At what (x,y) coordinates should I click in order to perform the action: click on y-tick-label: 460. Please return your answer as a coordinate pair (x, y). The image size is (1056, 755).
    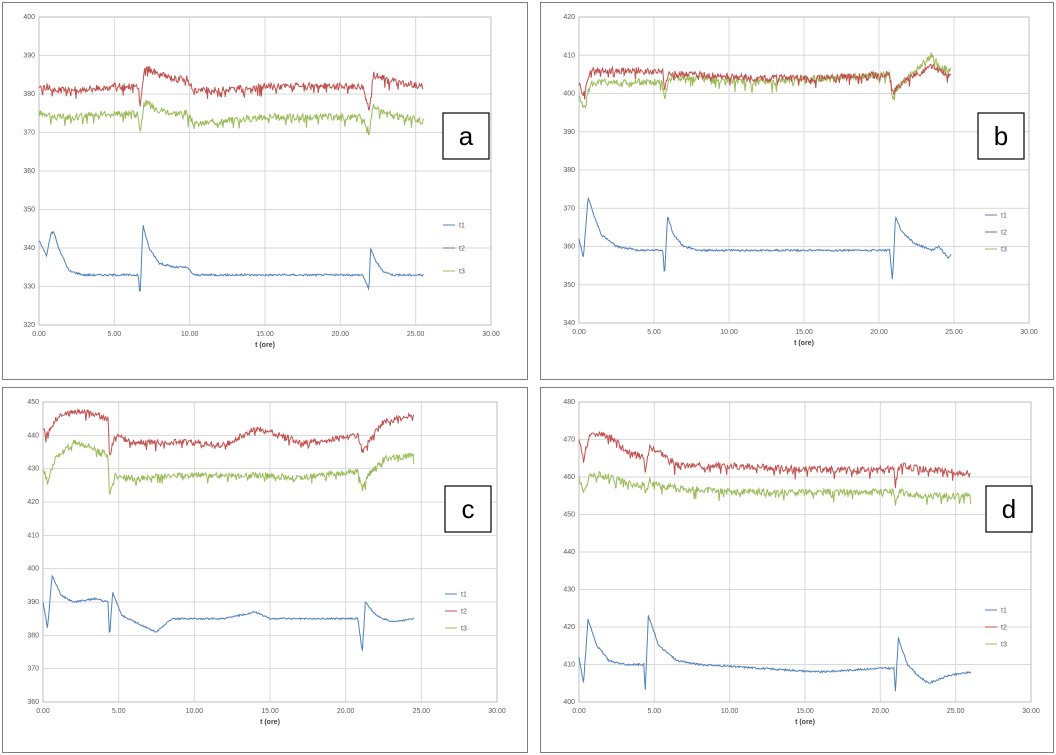
    Looking at the image, I should click on (569, 477).